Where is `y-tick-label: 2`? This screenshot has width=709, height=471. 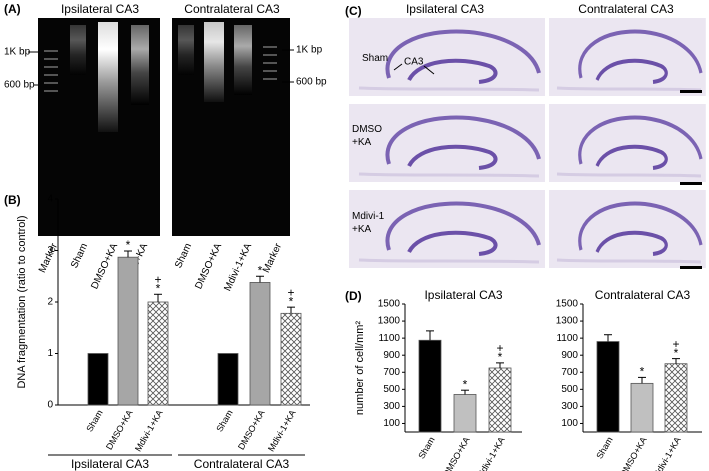
y-tick-label: 2 is located at coordinates (50, 302).